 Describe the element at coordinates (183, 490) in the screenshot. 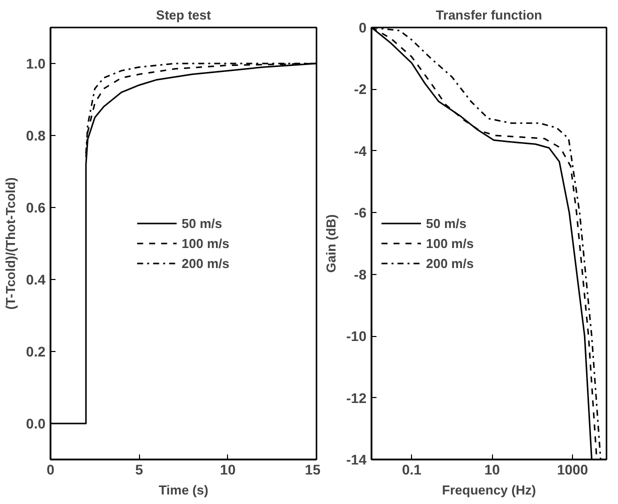

I see `x-axis-title: Time (s)` at that location.